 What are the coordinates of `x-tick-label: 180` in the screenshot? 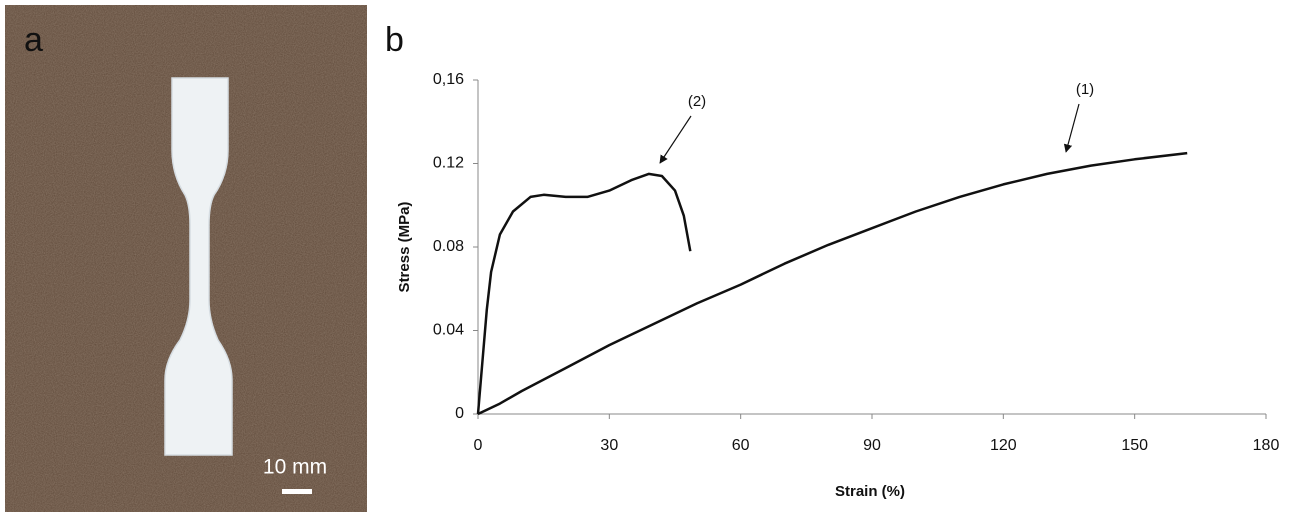 It's located at (1266, 445).